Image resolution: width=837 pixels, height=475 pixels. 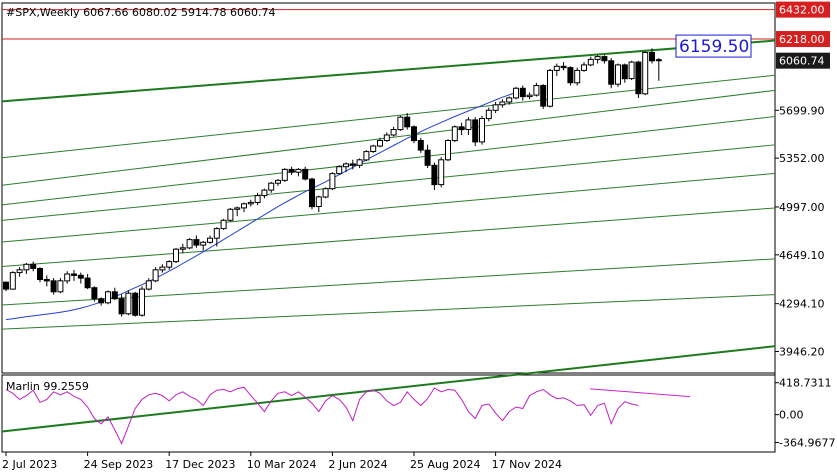 I want to click on price-tag-label-1: 6218.00, so click(x=802, y=39).